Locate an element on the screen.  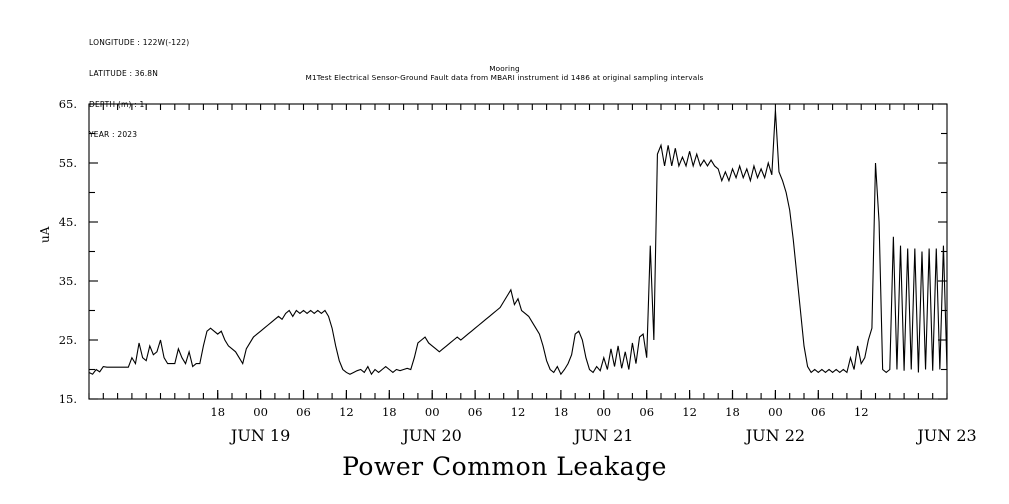
x-day-label: JUN 21 is located at coordinates (602, 435).